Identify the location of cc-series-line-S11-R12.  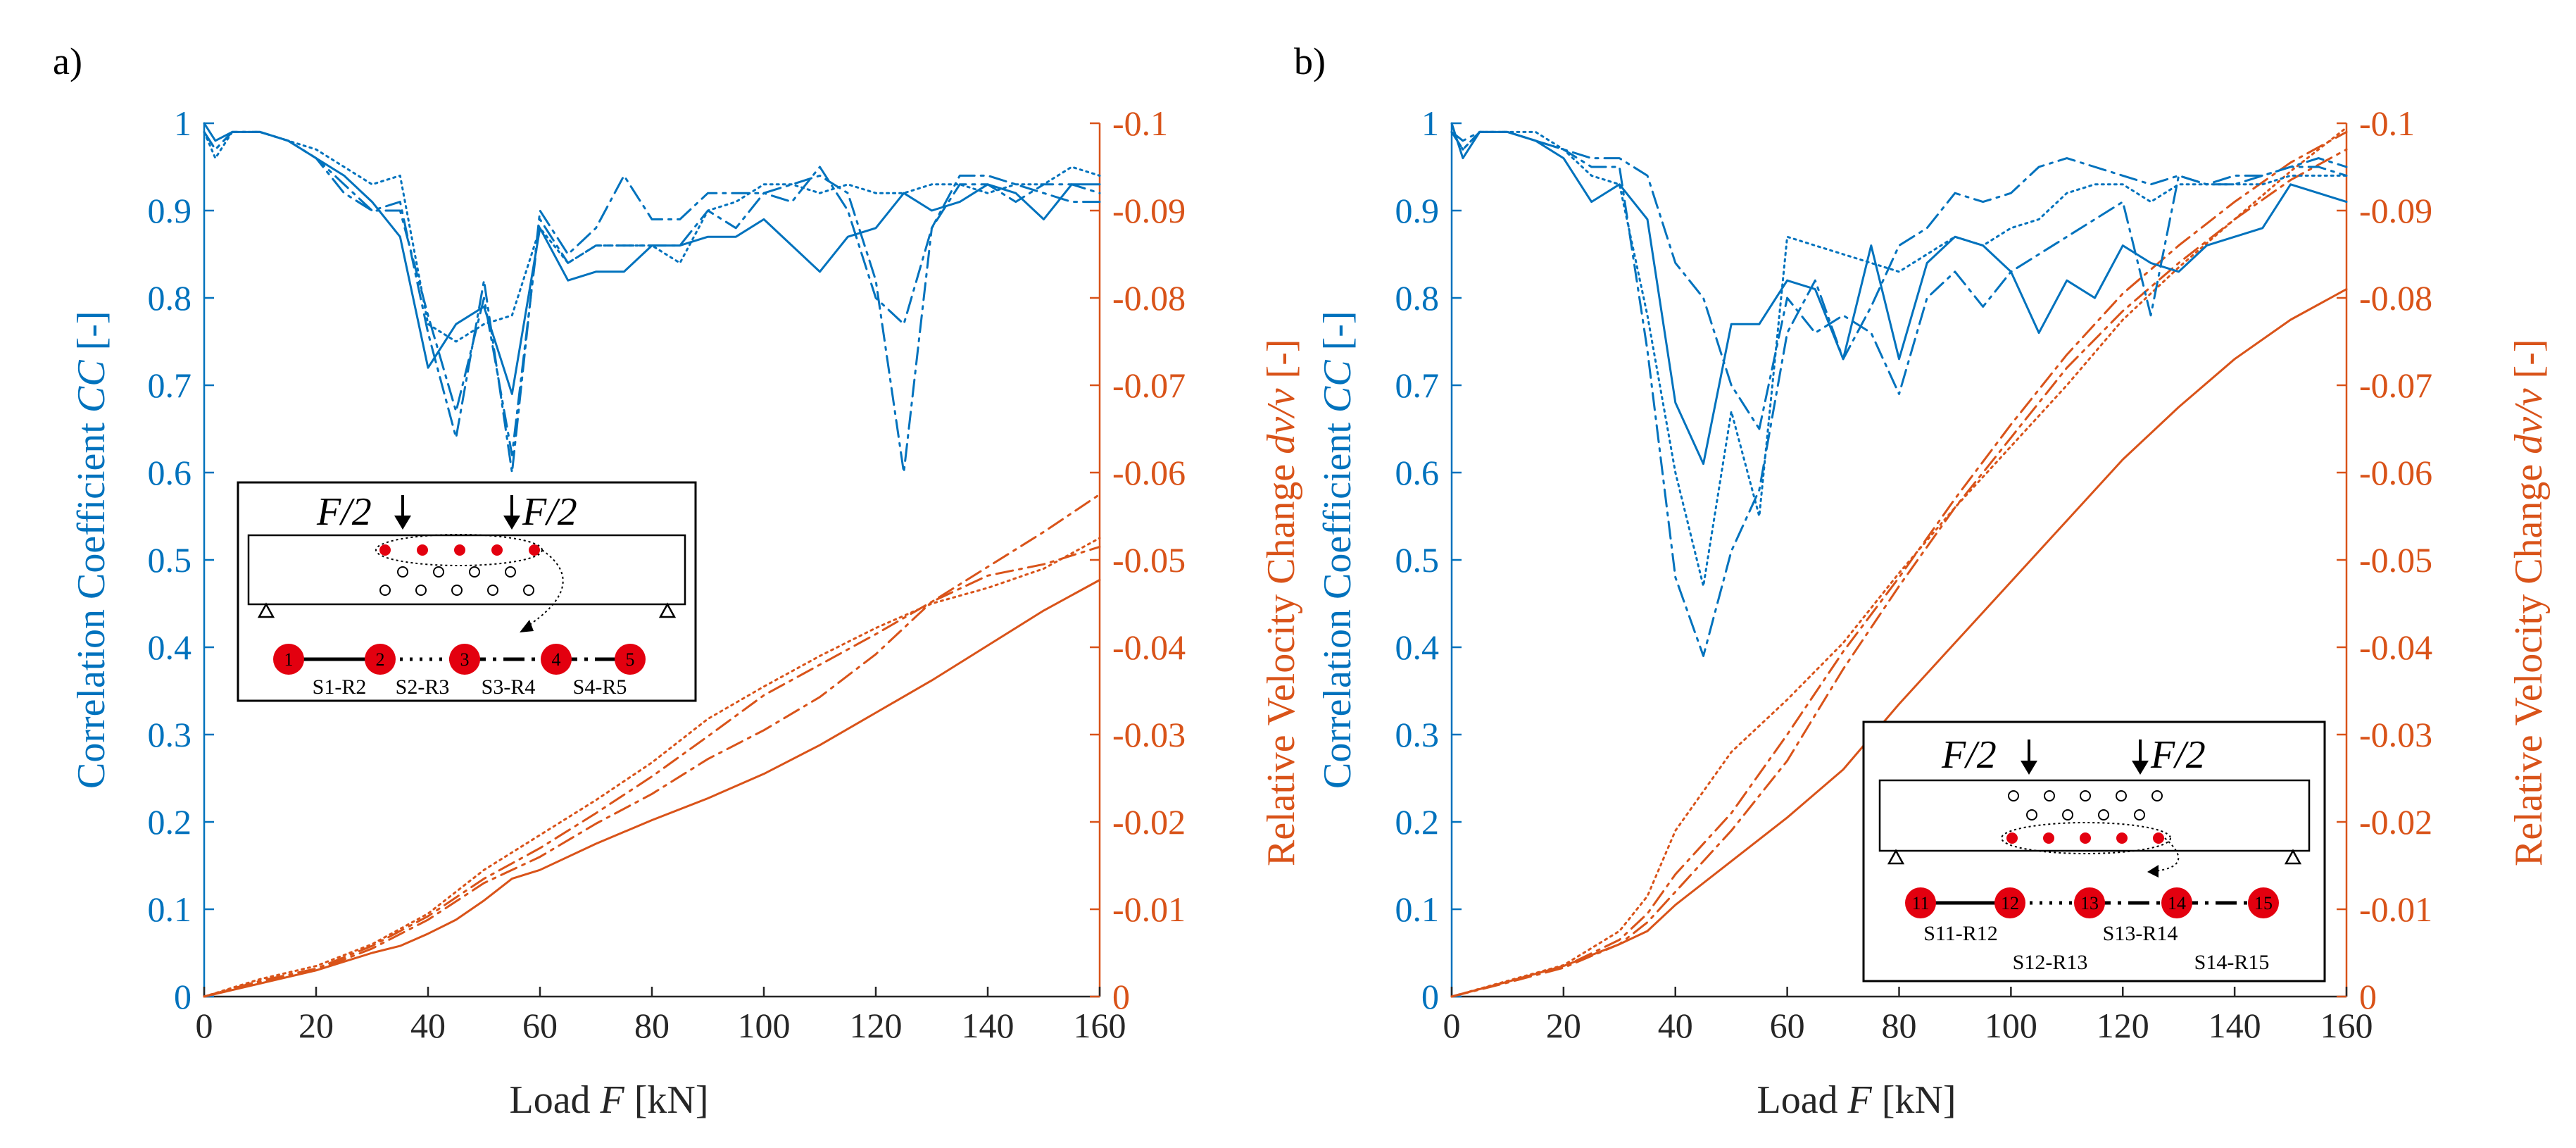
(1899, 294).